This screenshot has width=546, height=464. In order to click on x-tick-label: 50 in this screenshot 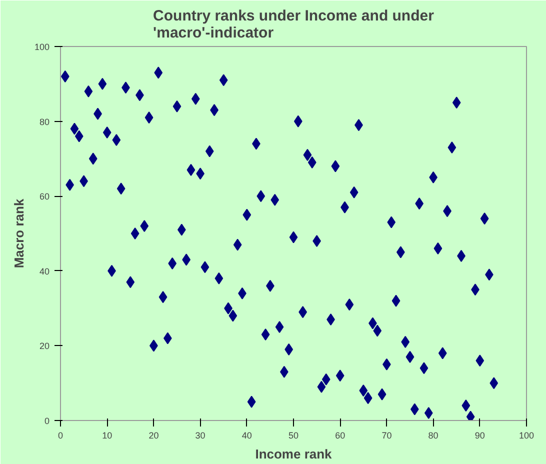, I will do `click(293, 435)`.